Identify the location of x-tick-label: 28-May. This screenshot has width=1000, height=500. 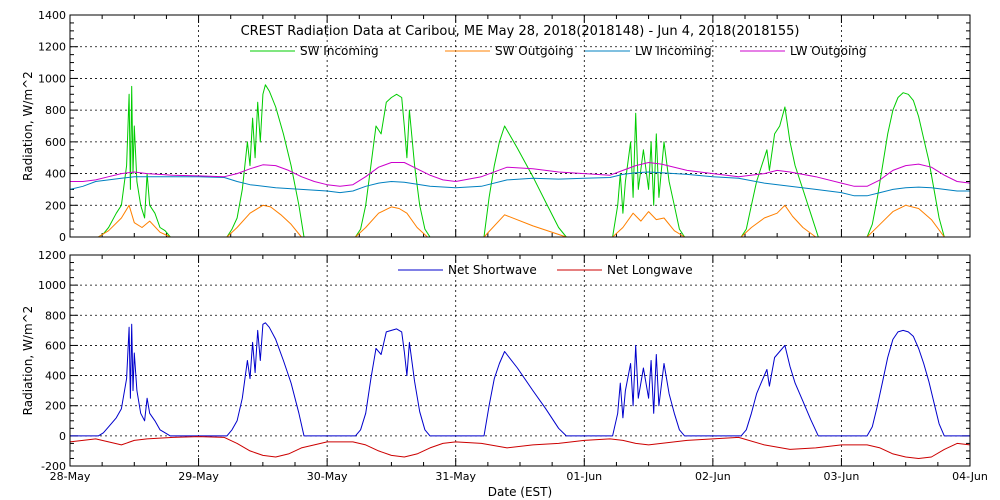
(70, 476).